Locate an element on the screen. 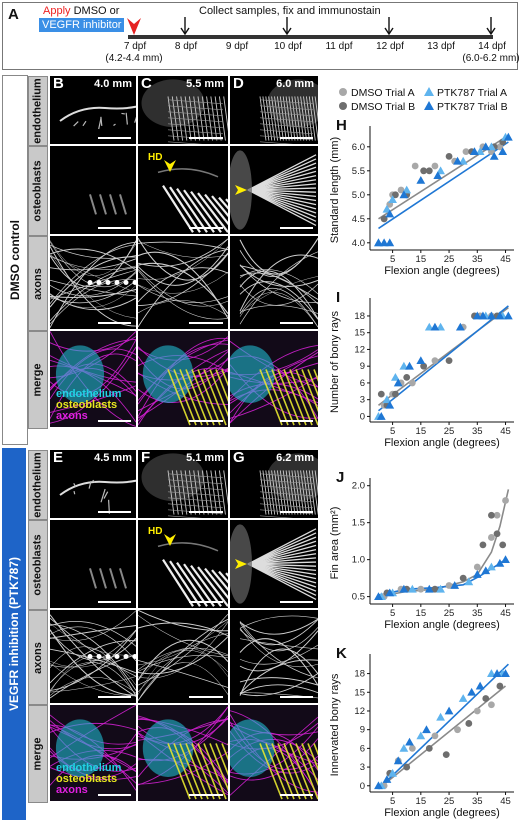 The height and width of the screenshot is (824, 520). micrograph-endothelium: C 5.5 mm is located at coordinates (183, 110).